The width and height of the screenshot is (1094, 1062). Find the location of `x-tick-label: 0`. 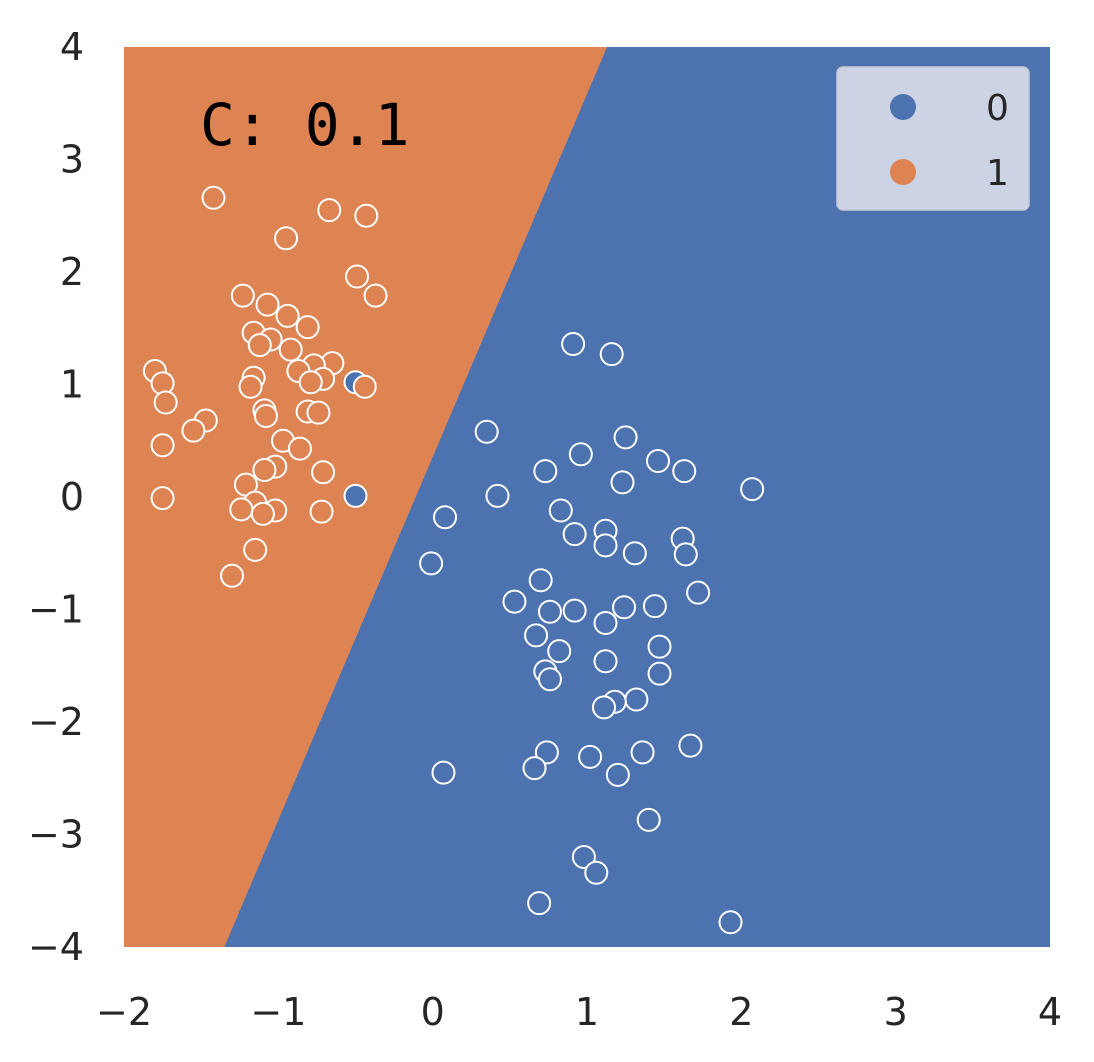

x-tick-label: 0 is located at coordinates (433, 1012).